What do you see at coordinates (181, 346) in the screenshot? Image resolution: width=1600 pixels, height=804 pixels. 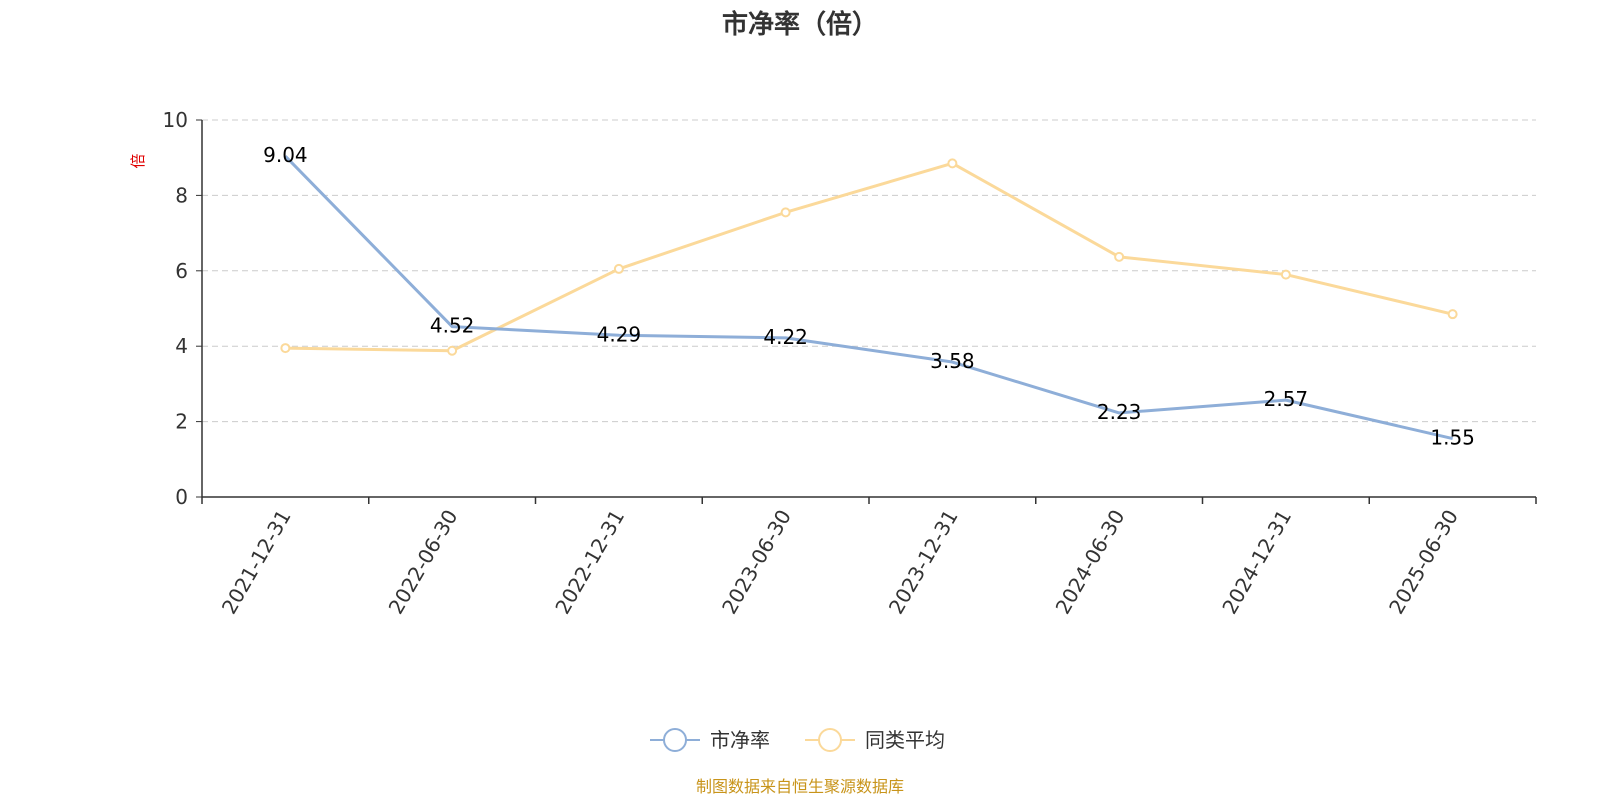 I see `y-tick-label: 4` at bounding box center [181, 346].